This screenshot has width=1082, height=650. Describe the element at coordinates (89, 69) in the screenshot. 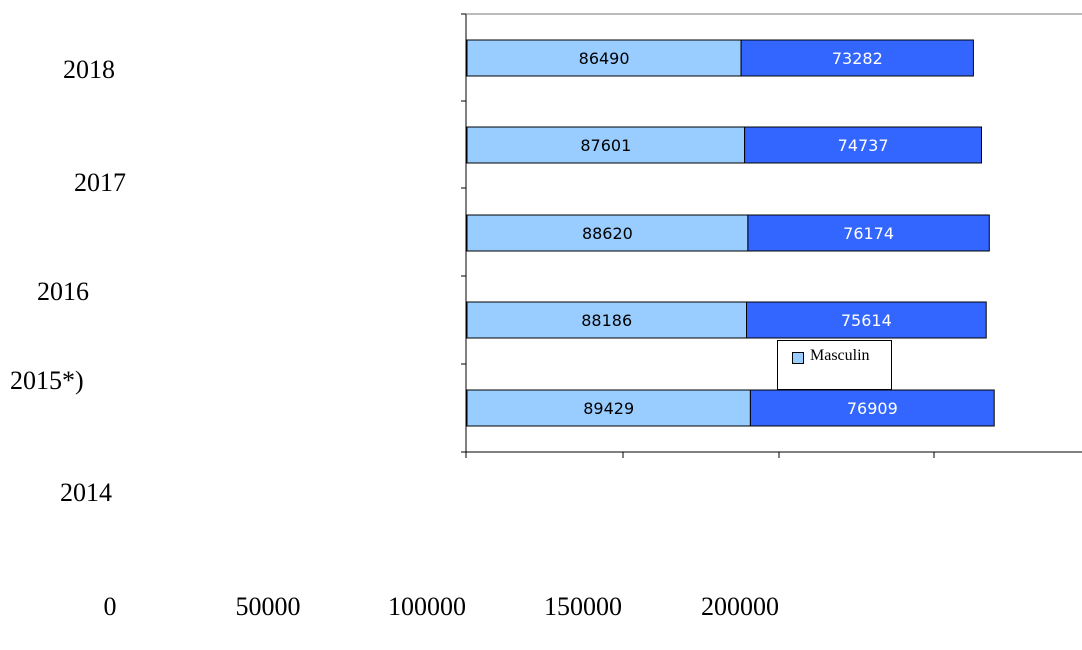

I see `year-label-0: 2018` at that location.